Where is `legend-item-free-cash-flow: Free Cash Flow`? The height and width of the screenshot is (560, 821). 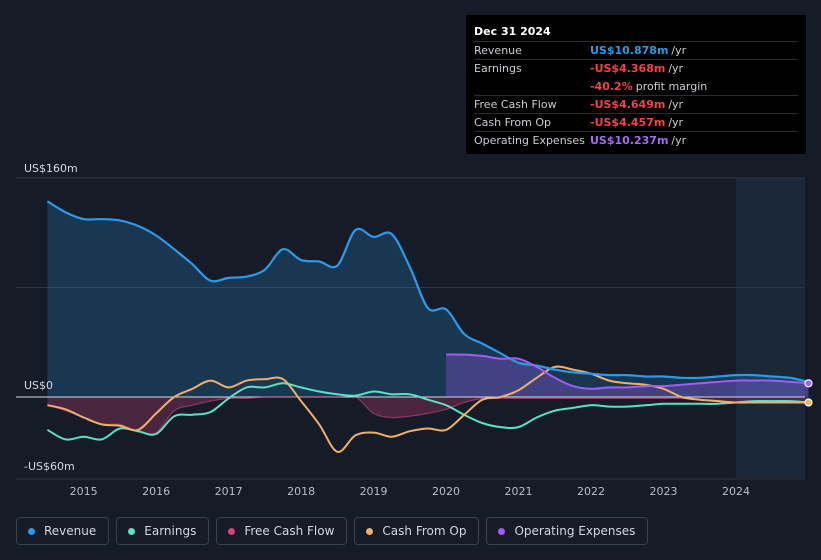
legend-item-free-cash-flow: Free Cash Flow is located at coordinates (282, 531).